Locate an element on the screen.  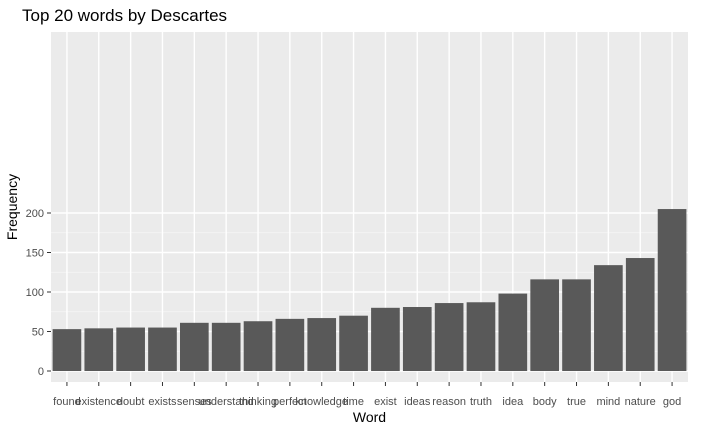
x-tick-label: body is located at coordinates (545, 402).